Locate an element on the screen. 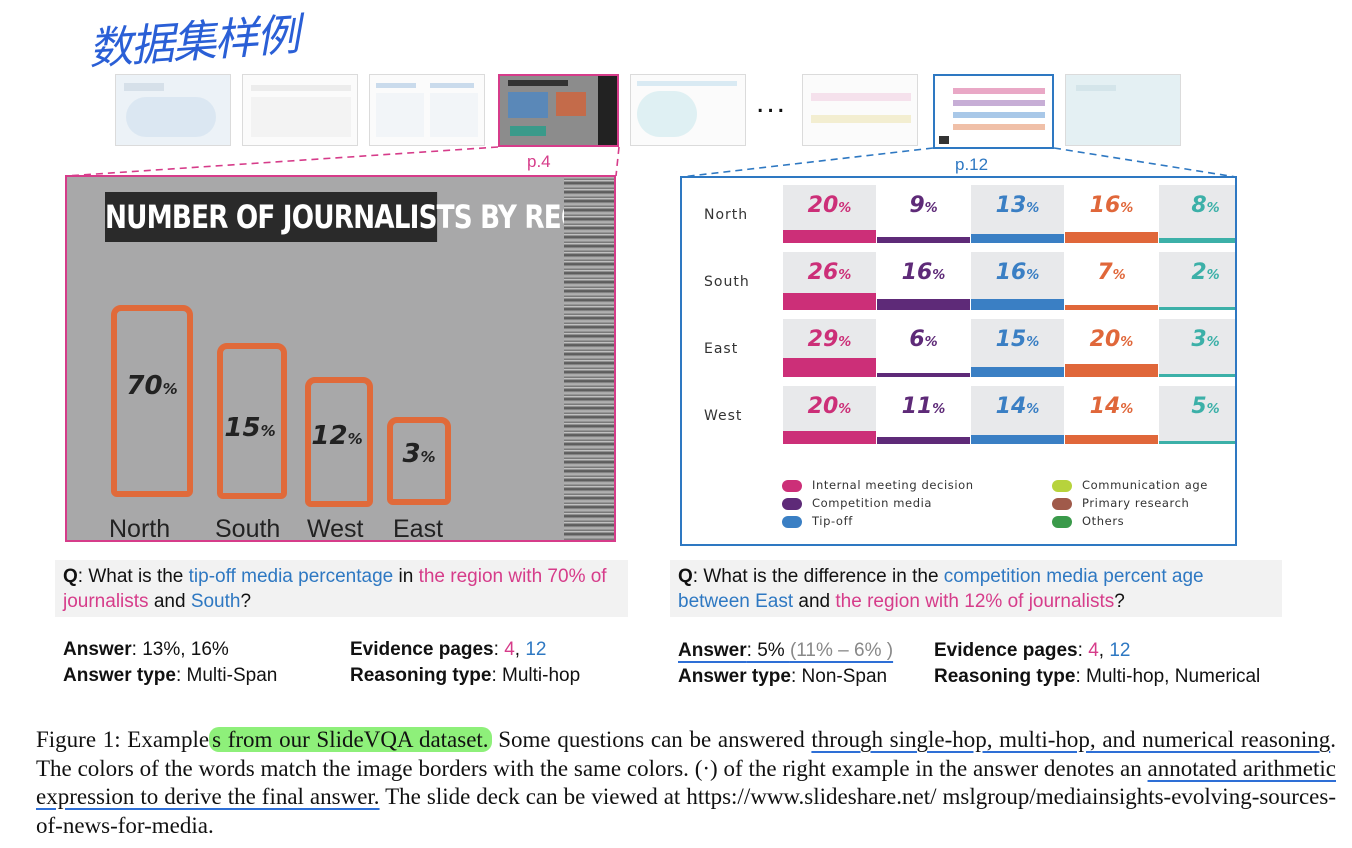 This screenshot has height=848, width=1352. percentage-cell: 8% is located at coordinates (1197, 214).